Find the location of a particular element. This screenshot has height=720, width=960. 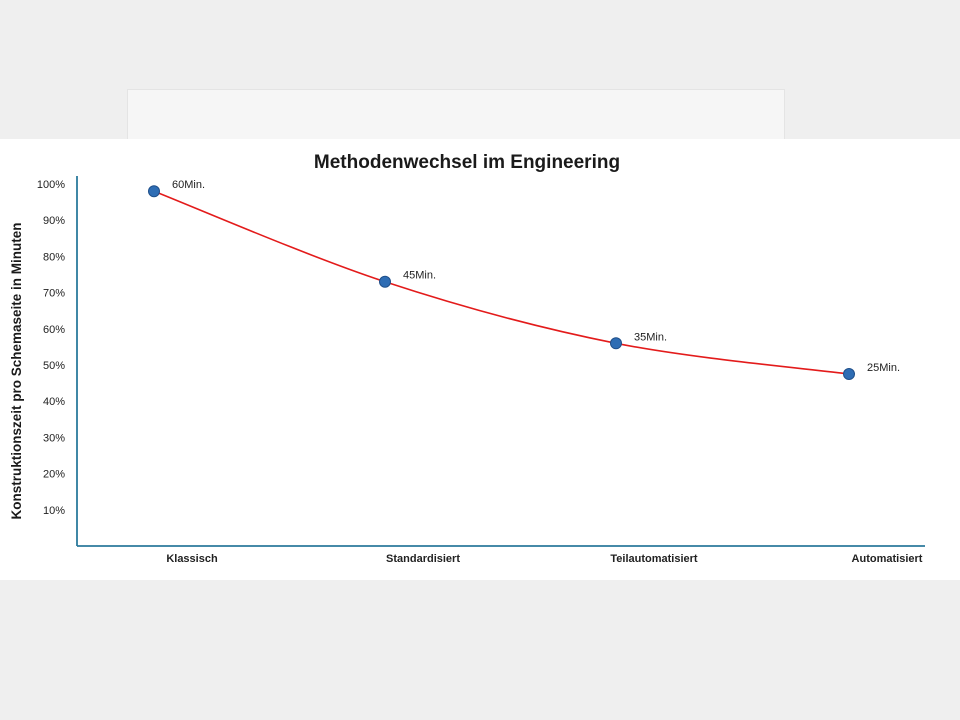

x-category-label: Klassisch is located at coordinates (192, 559).